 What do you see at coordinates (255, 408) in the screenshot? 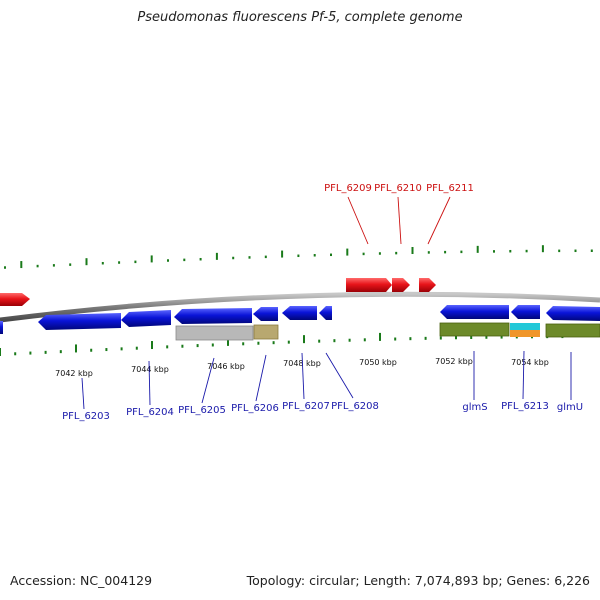
I see `reverse-gene-label: PFL_6206` at bounding box center [255, 408].